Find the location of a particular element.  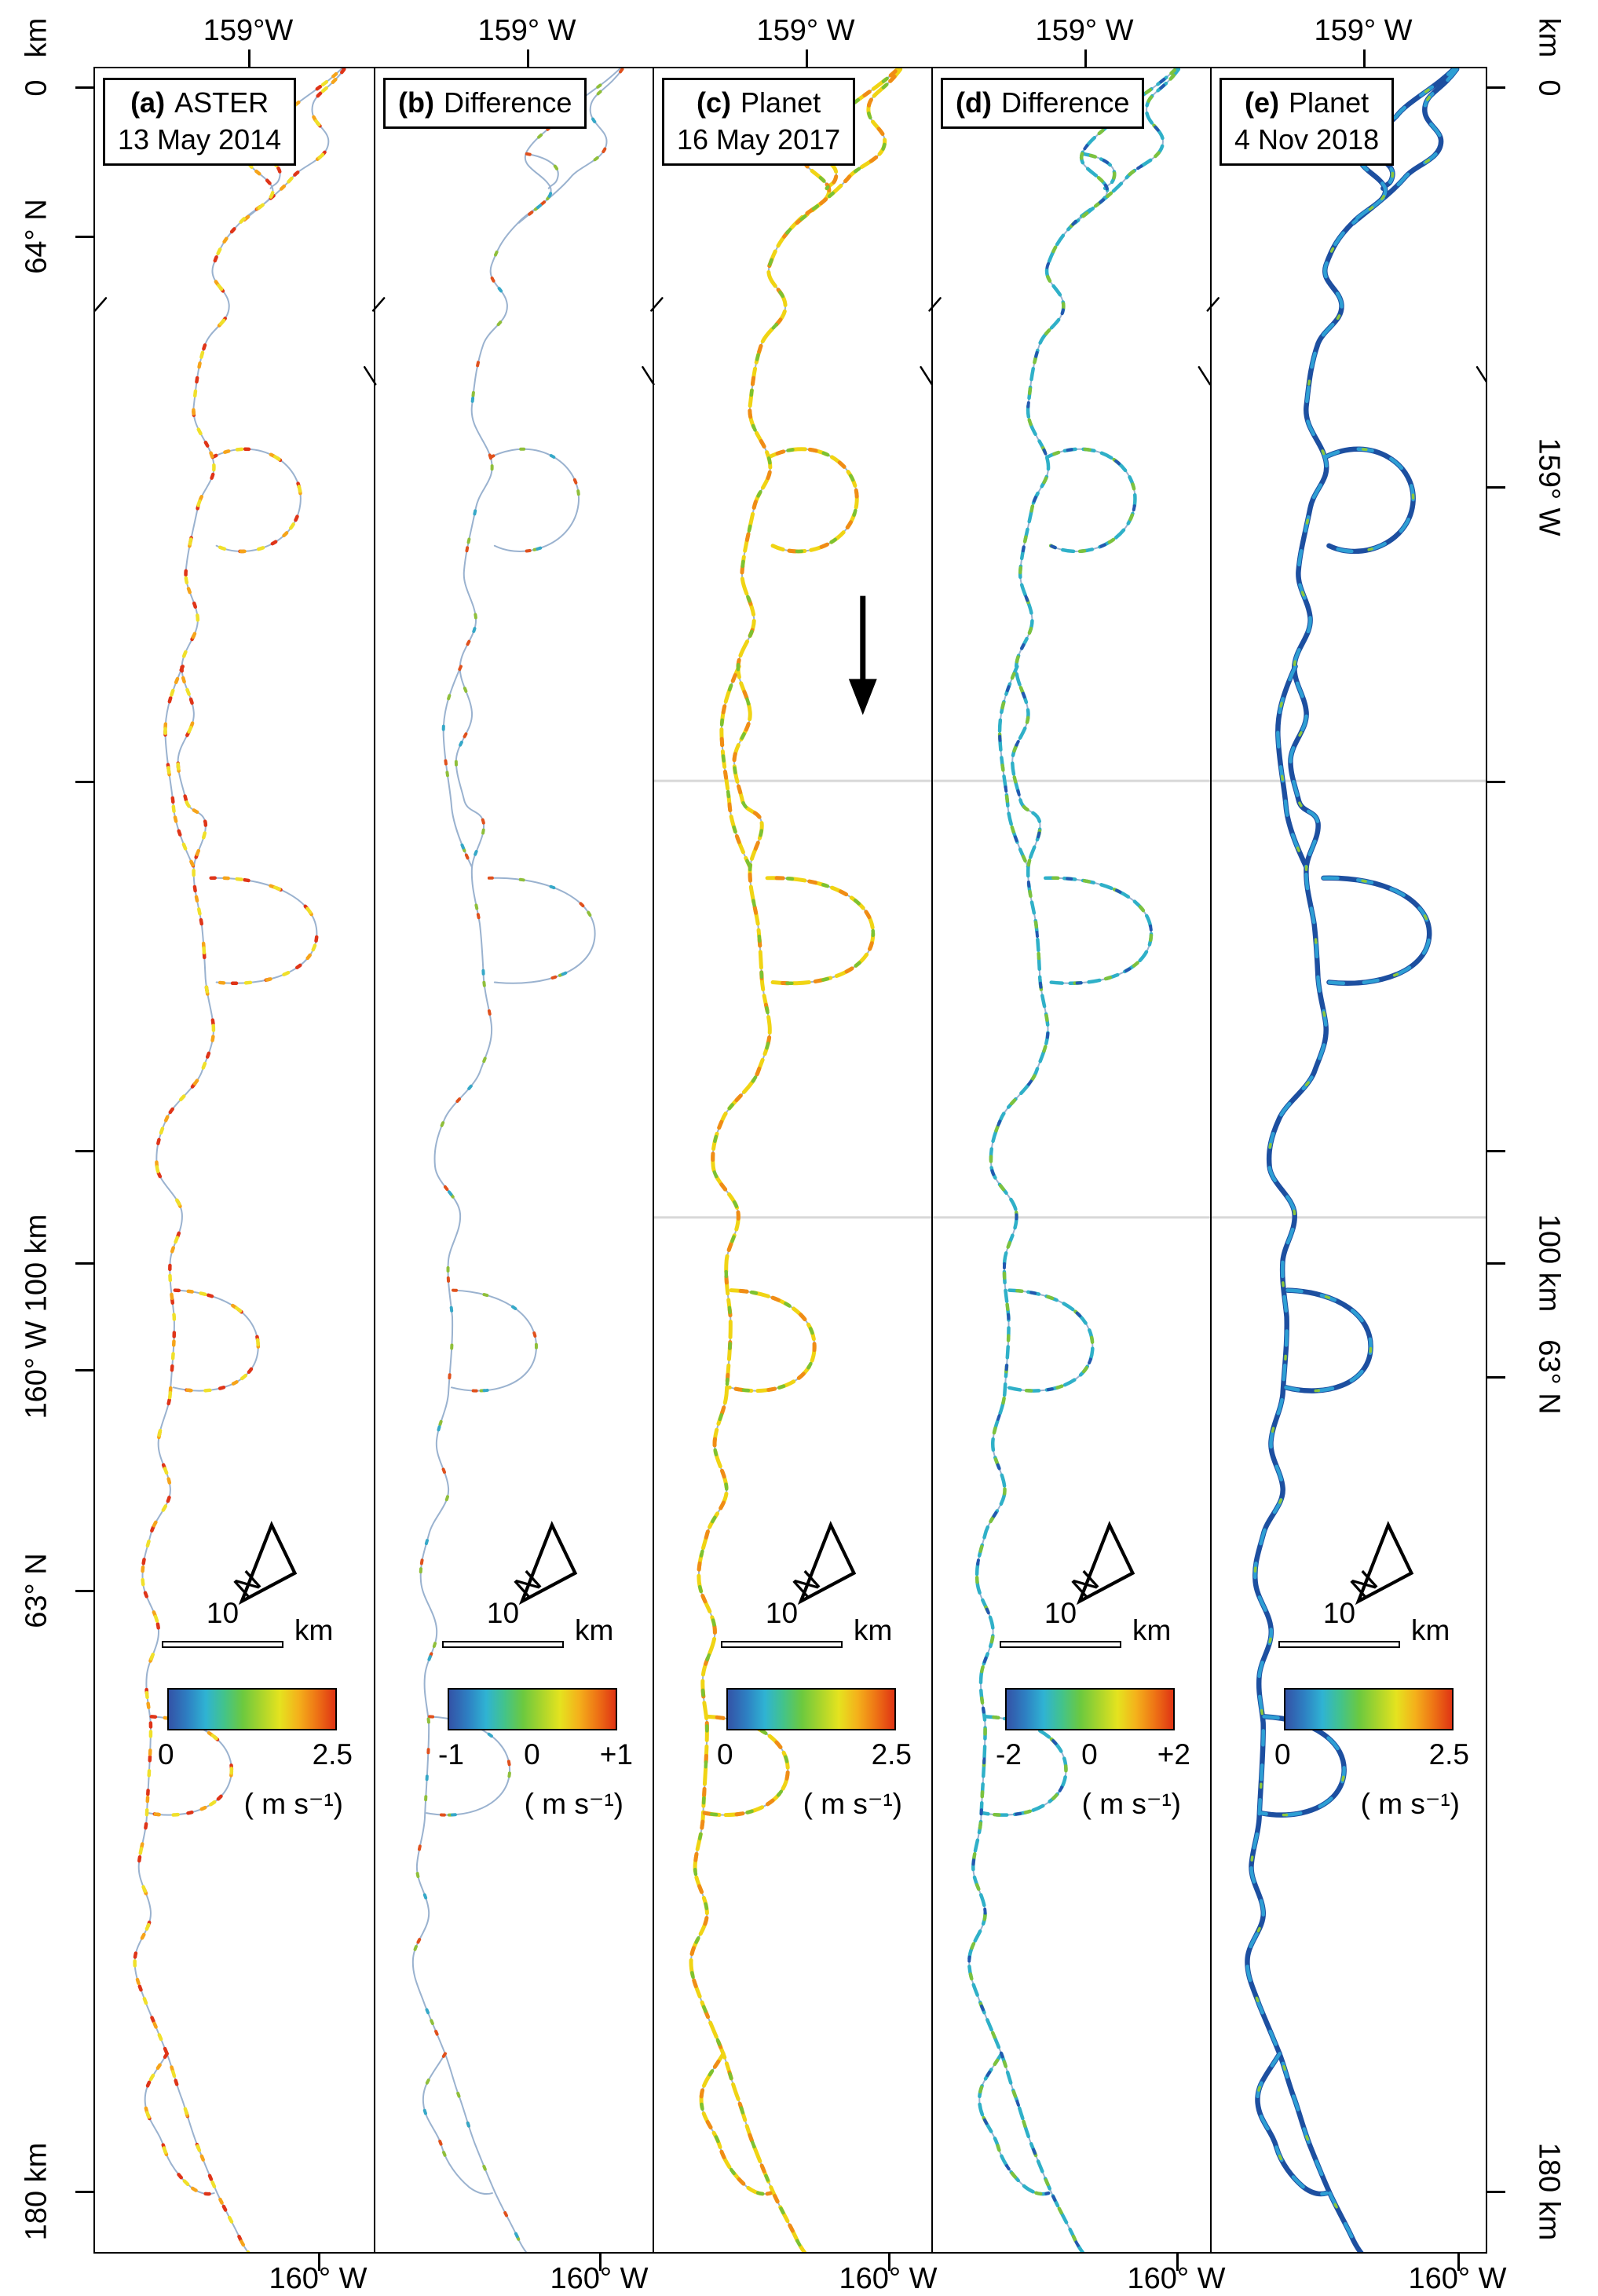

flow-direction-arrowhead is located at coordinates (862, 697).